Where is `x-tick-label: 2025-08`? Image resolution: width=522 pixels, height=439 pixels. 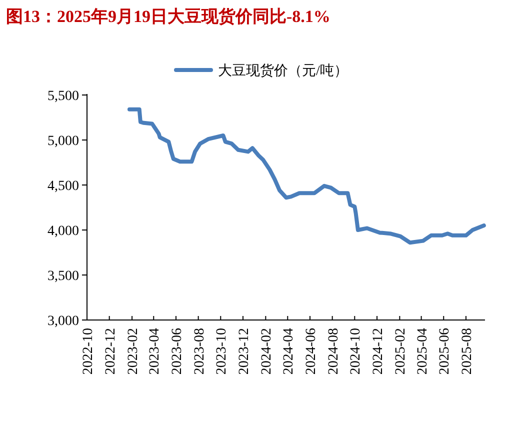
x-tick-label: 2025-08 is located at coordinates (467, 351).